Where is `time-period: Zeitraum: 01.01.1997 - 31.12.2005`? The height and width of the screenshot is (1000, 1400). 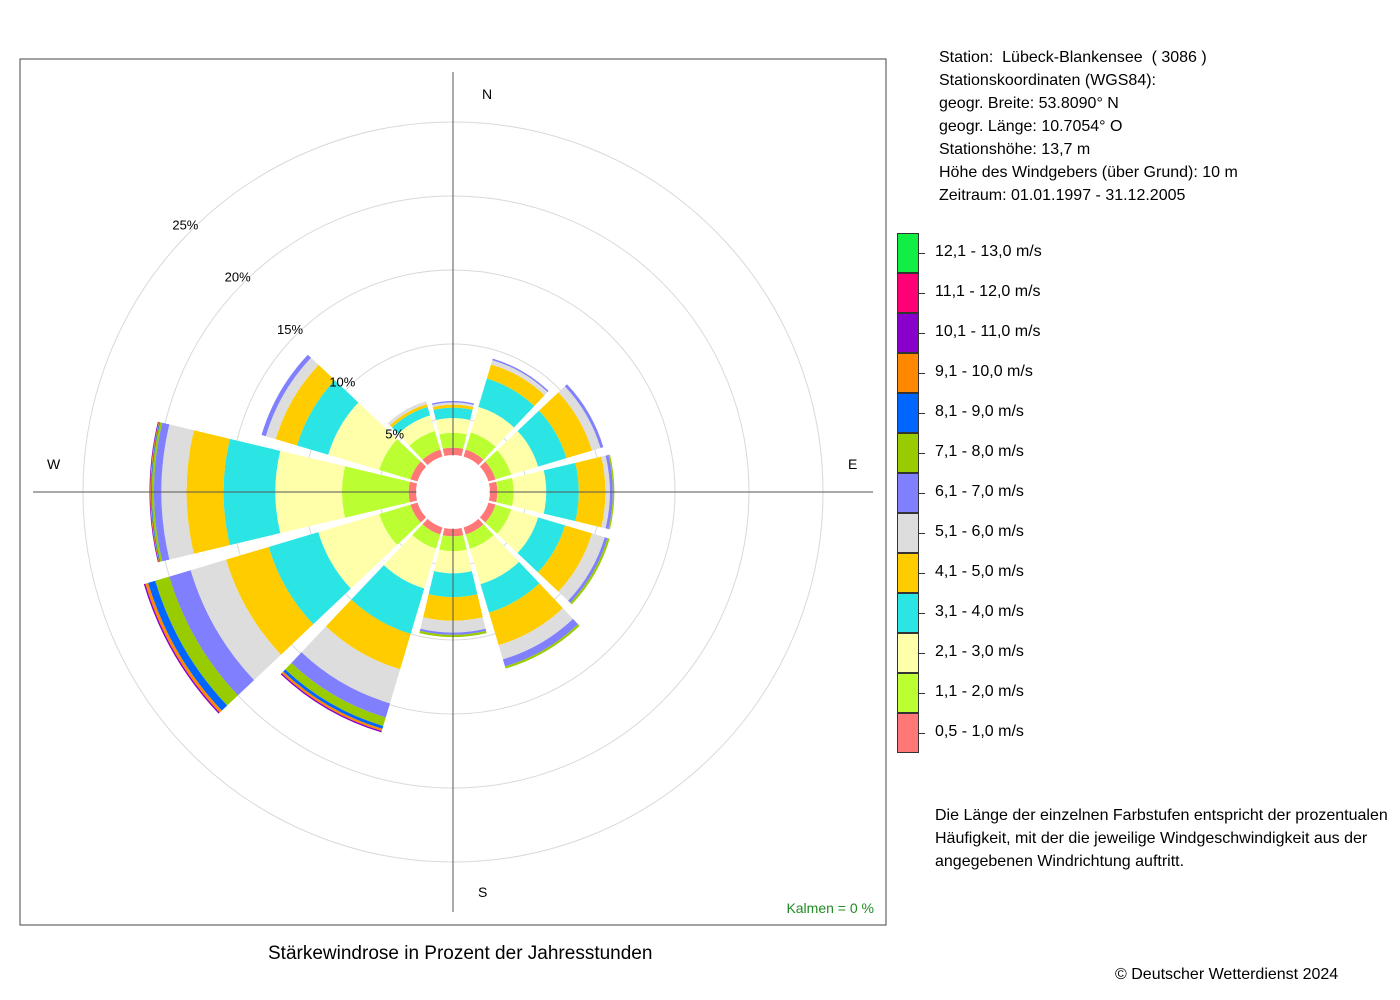 time-period: Zeitraum: 01.01.1997 - 31.12.2005 is located at coordinates (1062, 195).